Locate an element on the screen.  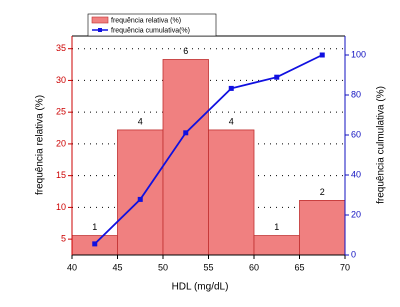
y2-tick-label: 40 is located at coordinates (356, 174).